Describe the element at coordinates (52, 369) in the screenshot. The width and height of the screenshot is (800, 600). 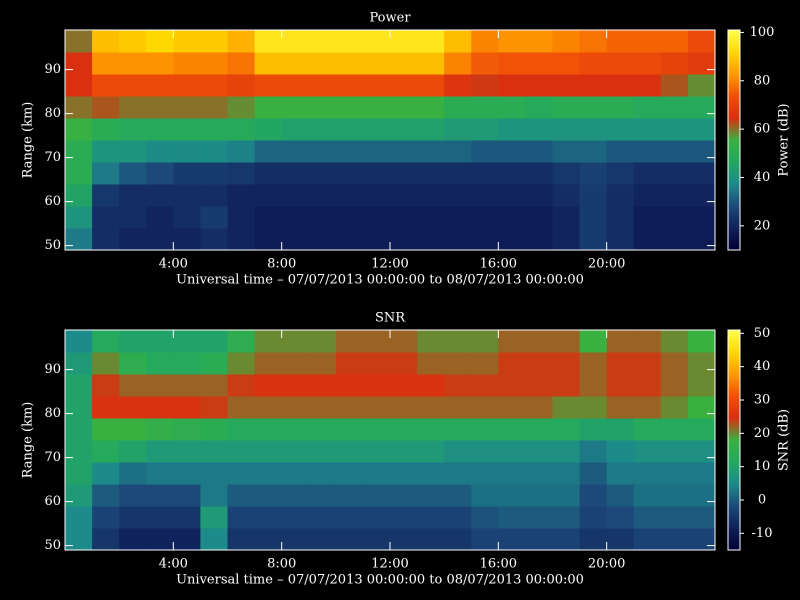
I see `y-tick-label: 90` at that location.